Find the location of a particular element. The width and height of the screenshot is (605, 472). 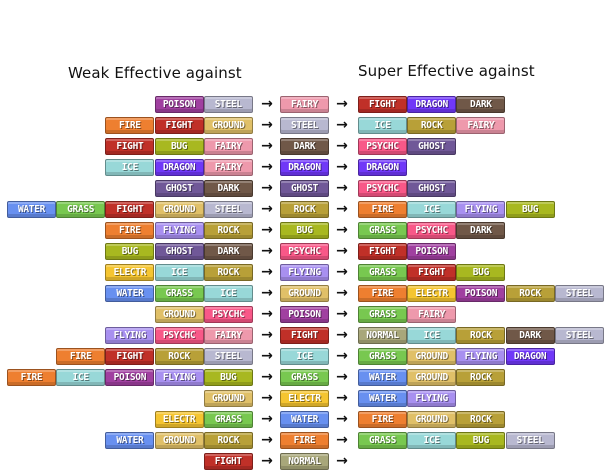

center-type-badge: DARK is located at coordinates (304, 146).